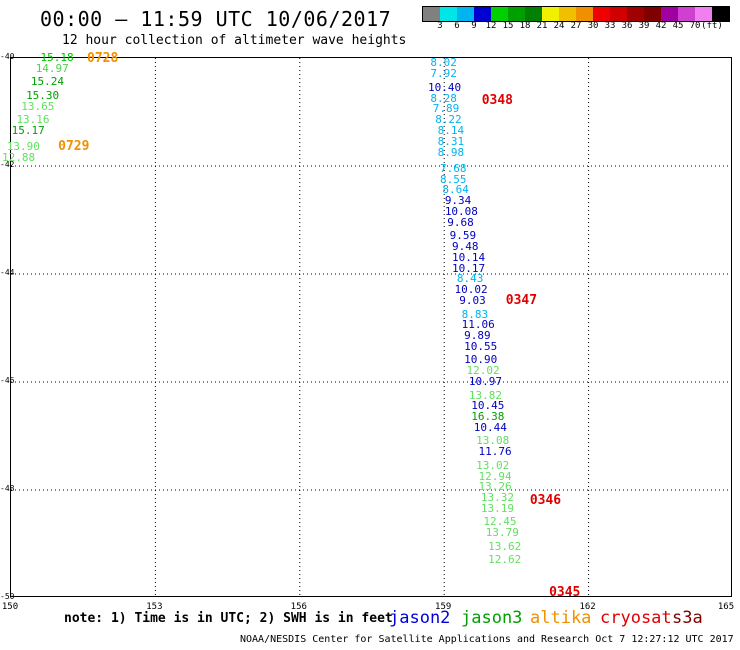  Describe the element at coordinates (488, 417) in the screenshot. I see `wave-height-value: 16.38` at that location.